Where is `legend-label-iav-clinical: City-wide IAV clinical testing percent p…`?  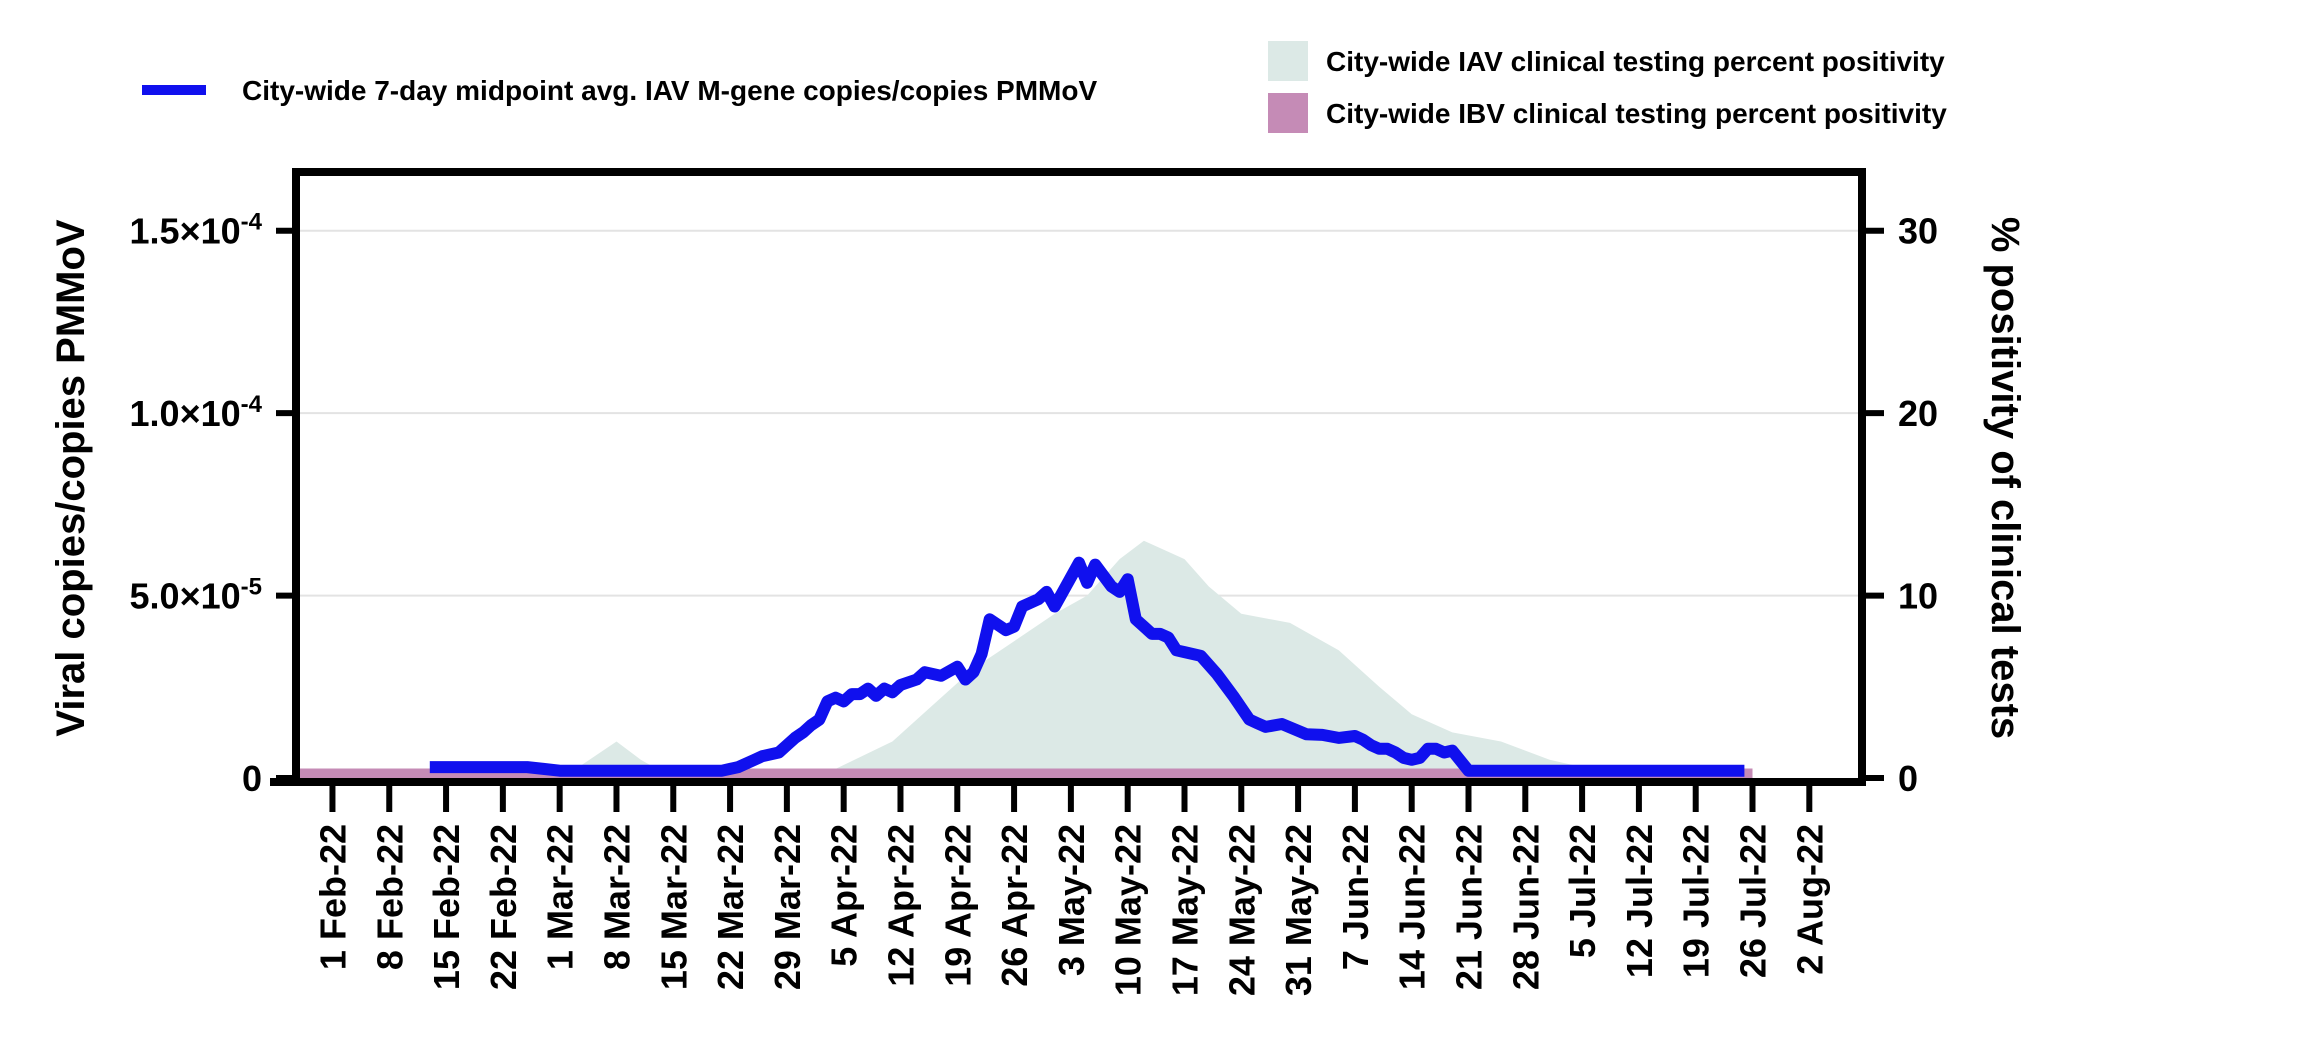 legend-label-iav-clinical: City-wide IAV clinical testing percent p… is located at coordinates (1635, 61).